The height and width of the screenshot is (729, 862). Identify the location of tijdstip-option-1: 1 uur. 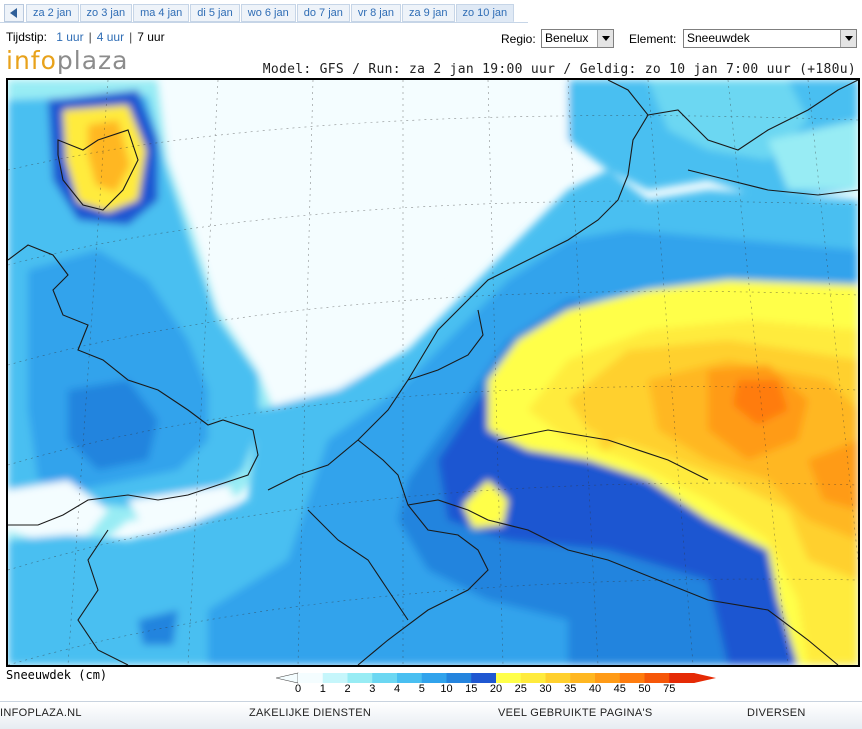
(70, 37).